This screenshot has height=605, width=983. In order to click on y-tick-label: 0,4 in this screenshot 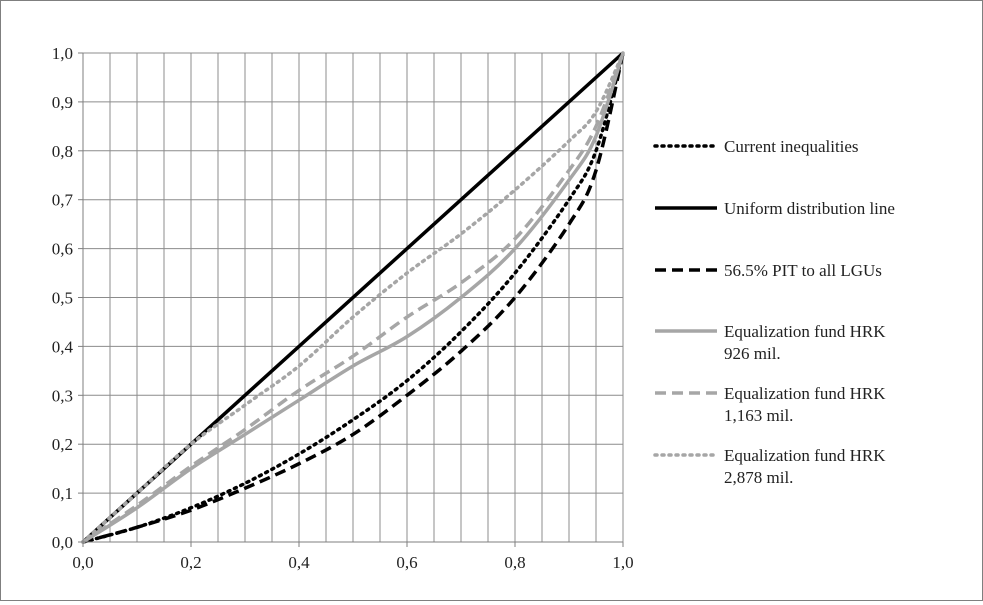, I will do `click(63, 346)`.